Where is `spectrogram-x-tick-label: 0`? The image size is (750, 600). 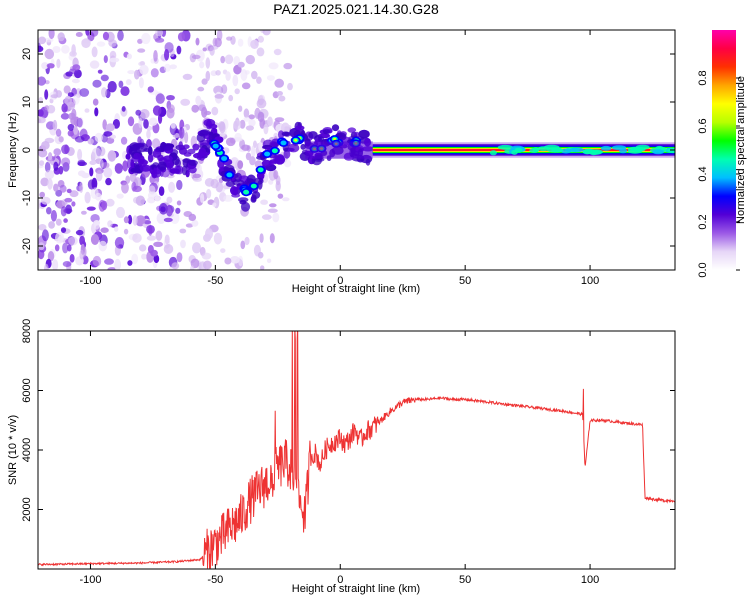 spectrogram-x-tick-label: 0 is located at coordinates (340, 281).